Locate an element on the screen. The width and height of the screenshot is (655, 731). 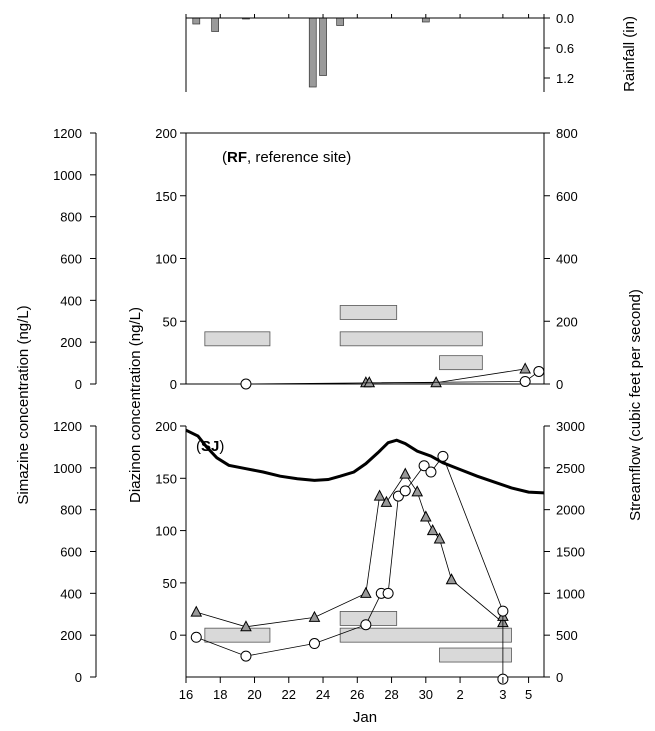
x-tick-label: 24 is located at coordinates (323, 694).